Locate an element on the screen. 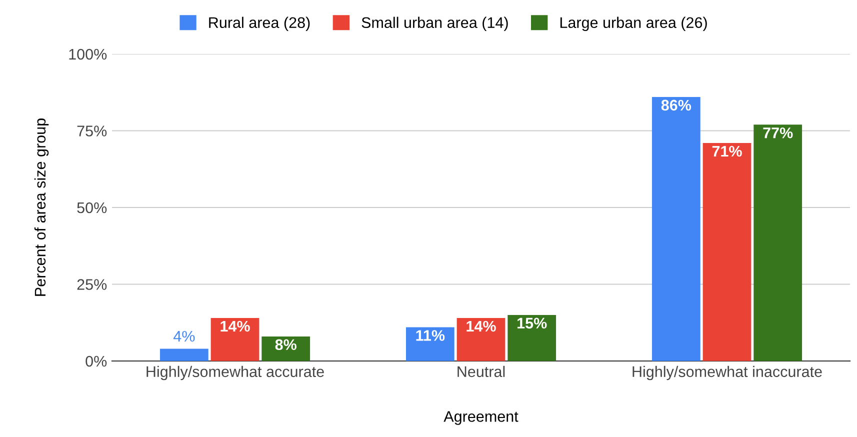  data-label: 71% is located at coordinates (727, 151).